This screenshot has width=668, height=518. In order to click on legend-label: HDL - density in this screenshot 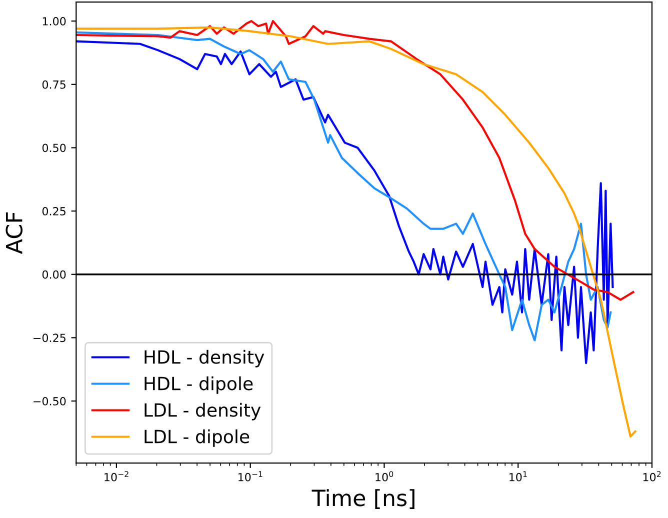, I will do `click(204, 359)`.